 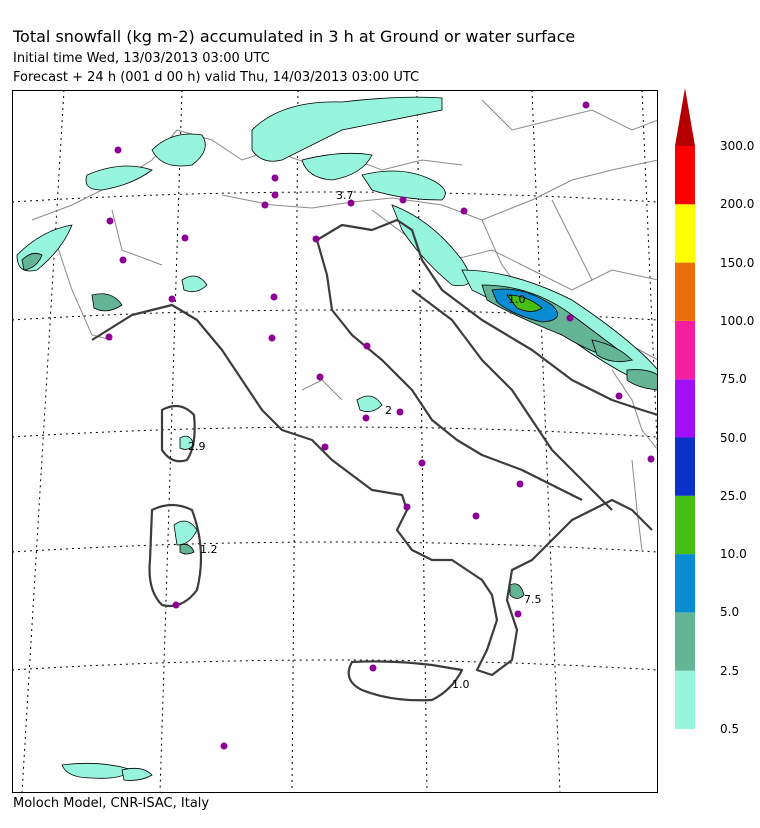 I want to click on colorbar-label: 100.0, so click(x=737, y=320).